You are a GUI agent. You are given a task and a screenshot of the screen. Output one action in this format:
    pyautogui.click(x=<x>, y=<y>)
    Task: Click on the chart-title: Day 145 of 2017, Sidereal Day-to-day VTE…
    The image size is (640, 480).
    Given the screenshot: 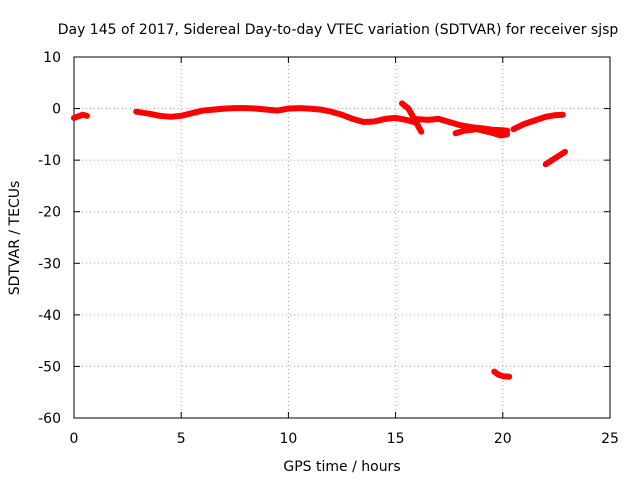 What is the action you would take?
    pyautogui.click(x=338, y=30)
    